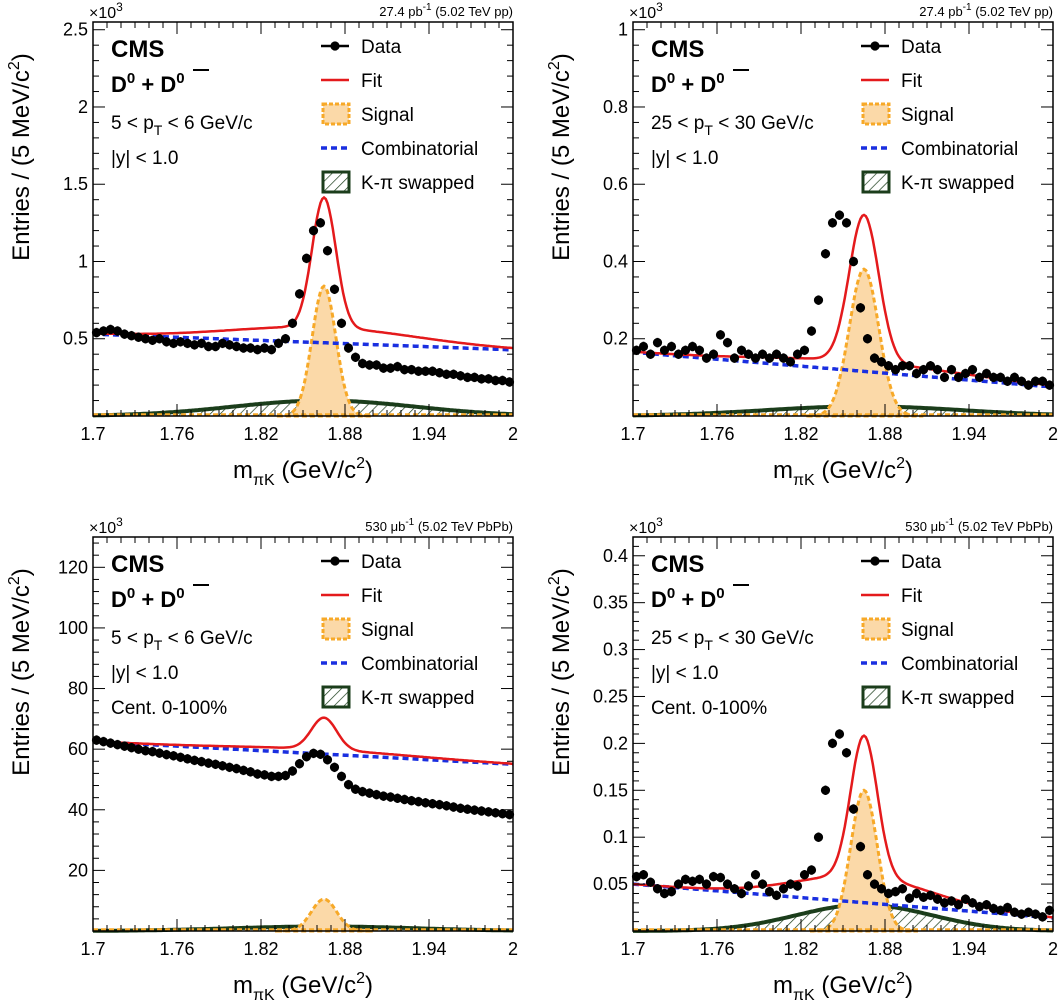 This screenshot has height=1000, width=1061. What do you see at coordinates (959, 149) in the screenshot?
I see `legend-comb-label: Combinatorial` at bounding box center [959, 149].